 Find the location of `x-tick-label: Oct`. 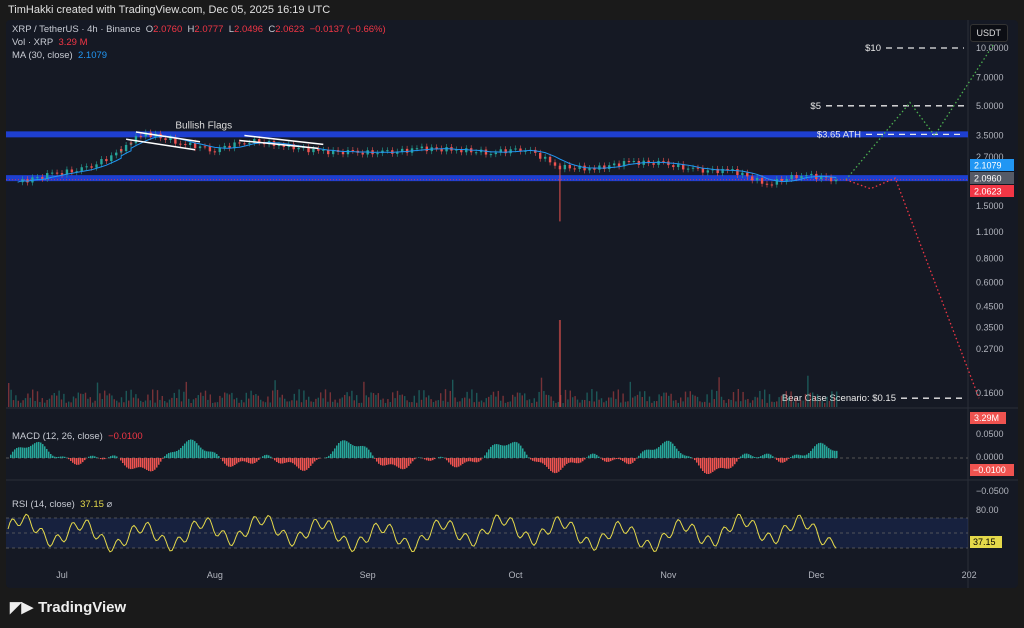

x-tick-label: Oct is located at coordinates (516, 575).